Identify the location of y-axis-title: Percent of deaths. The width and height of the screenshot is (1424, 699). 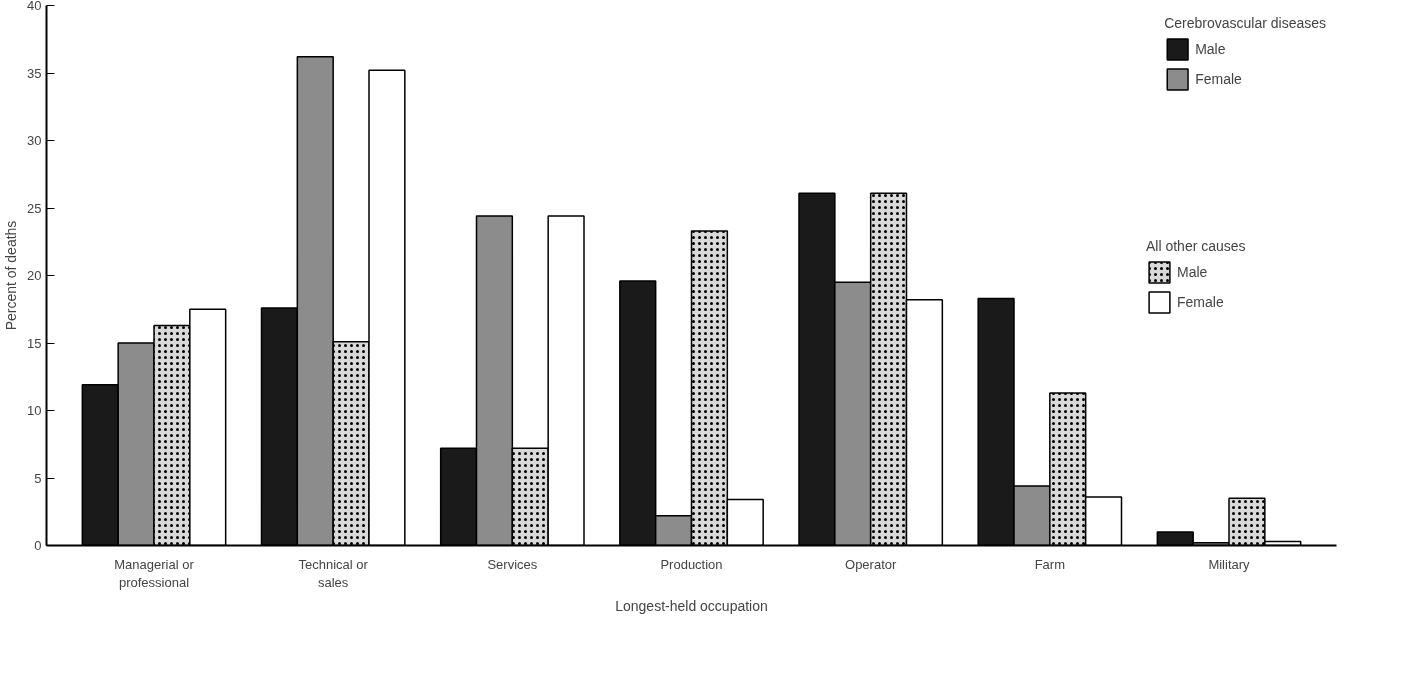
(11, 275).